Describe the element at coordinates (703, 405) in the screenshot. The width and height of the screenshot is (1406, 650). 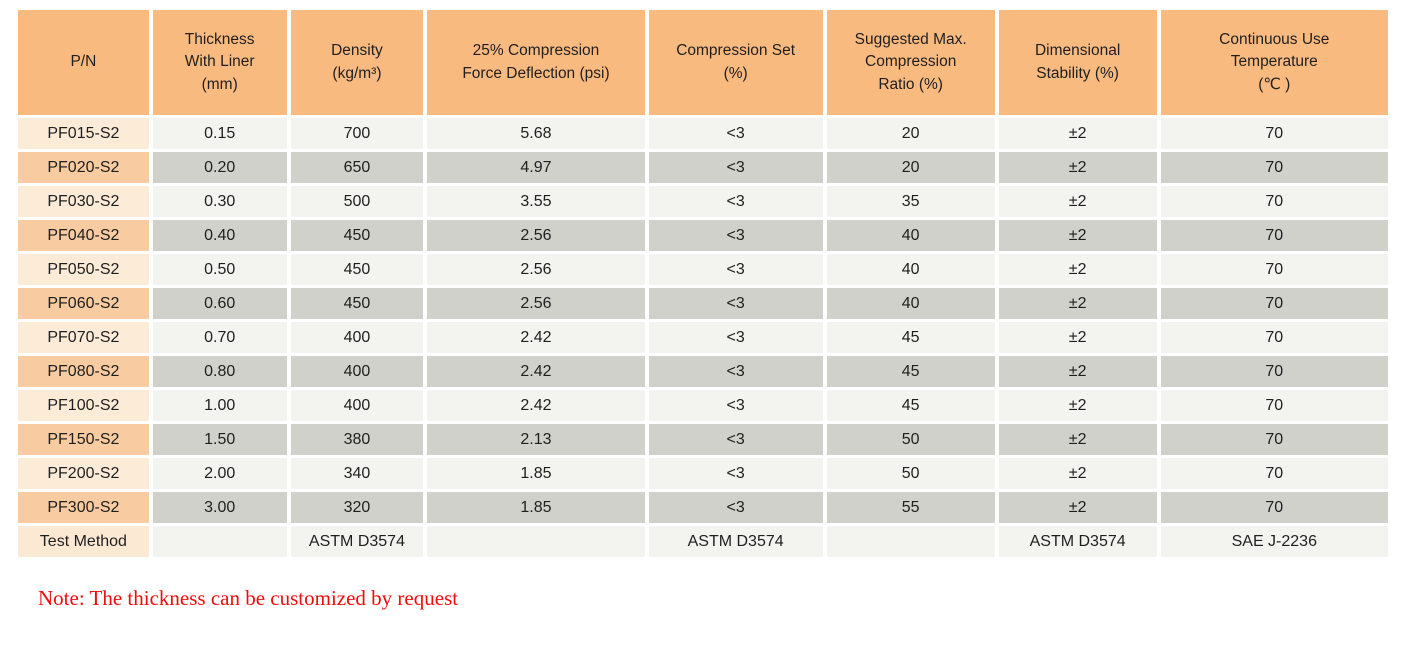
I see `table-row: PF100-S2 1.00 400 2.42 <3 45 ±2 70` at that location.